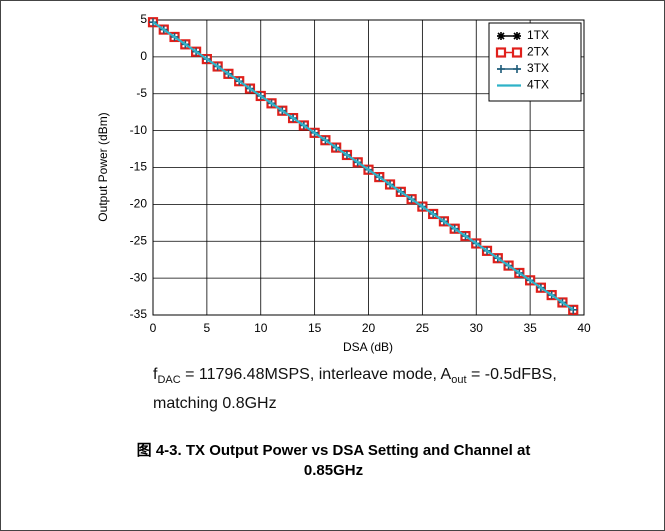 Image resolution: width=665 pixels, height=531 pixels. What do you see at coordinates (538, 35) in the screenshot?
I see `legend-label: 1TX` at bounding box center [538, 35].